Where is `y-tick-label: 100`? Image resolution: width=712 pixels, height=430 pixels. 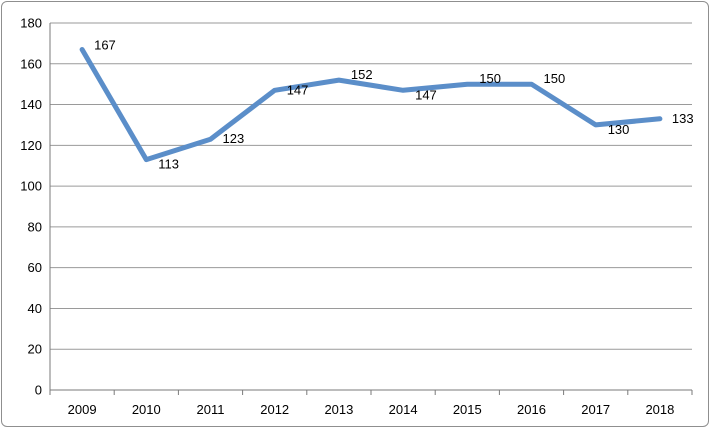
y-tick-label: 100 is located at coordinates (31, 186).